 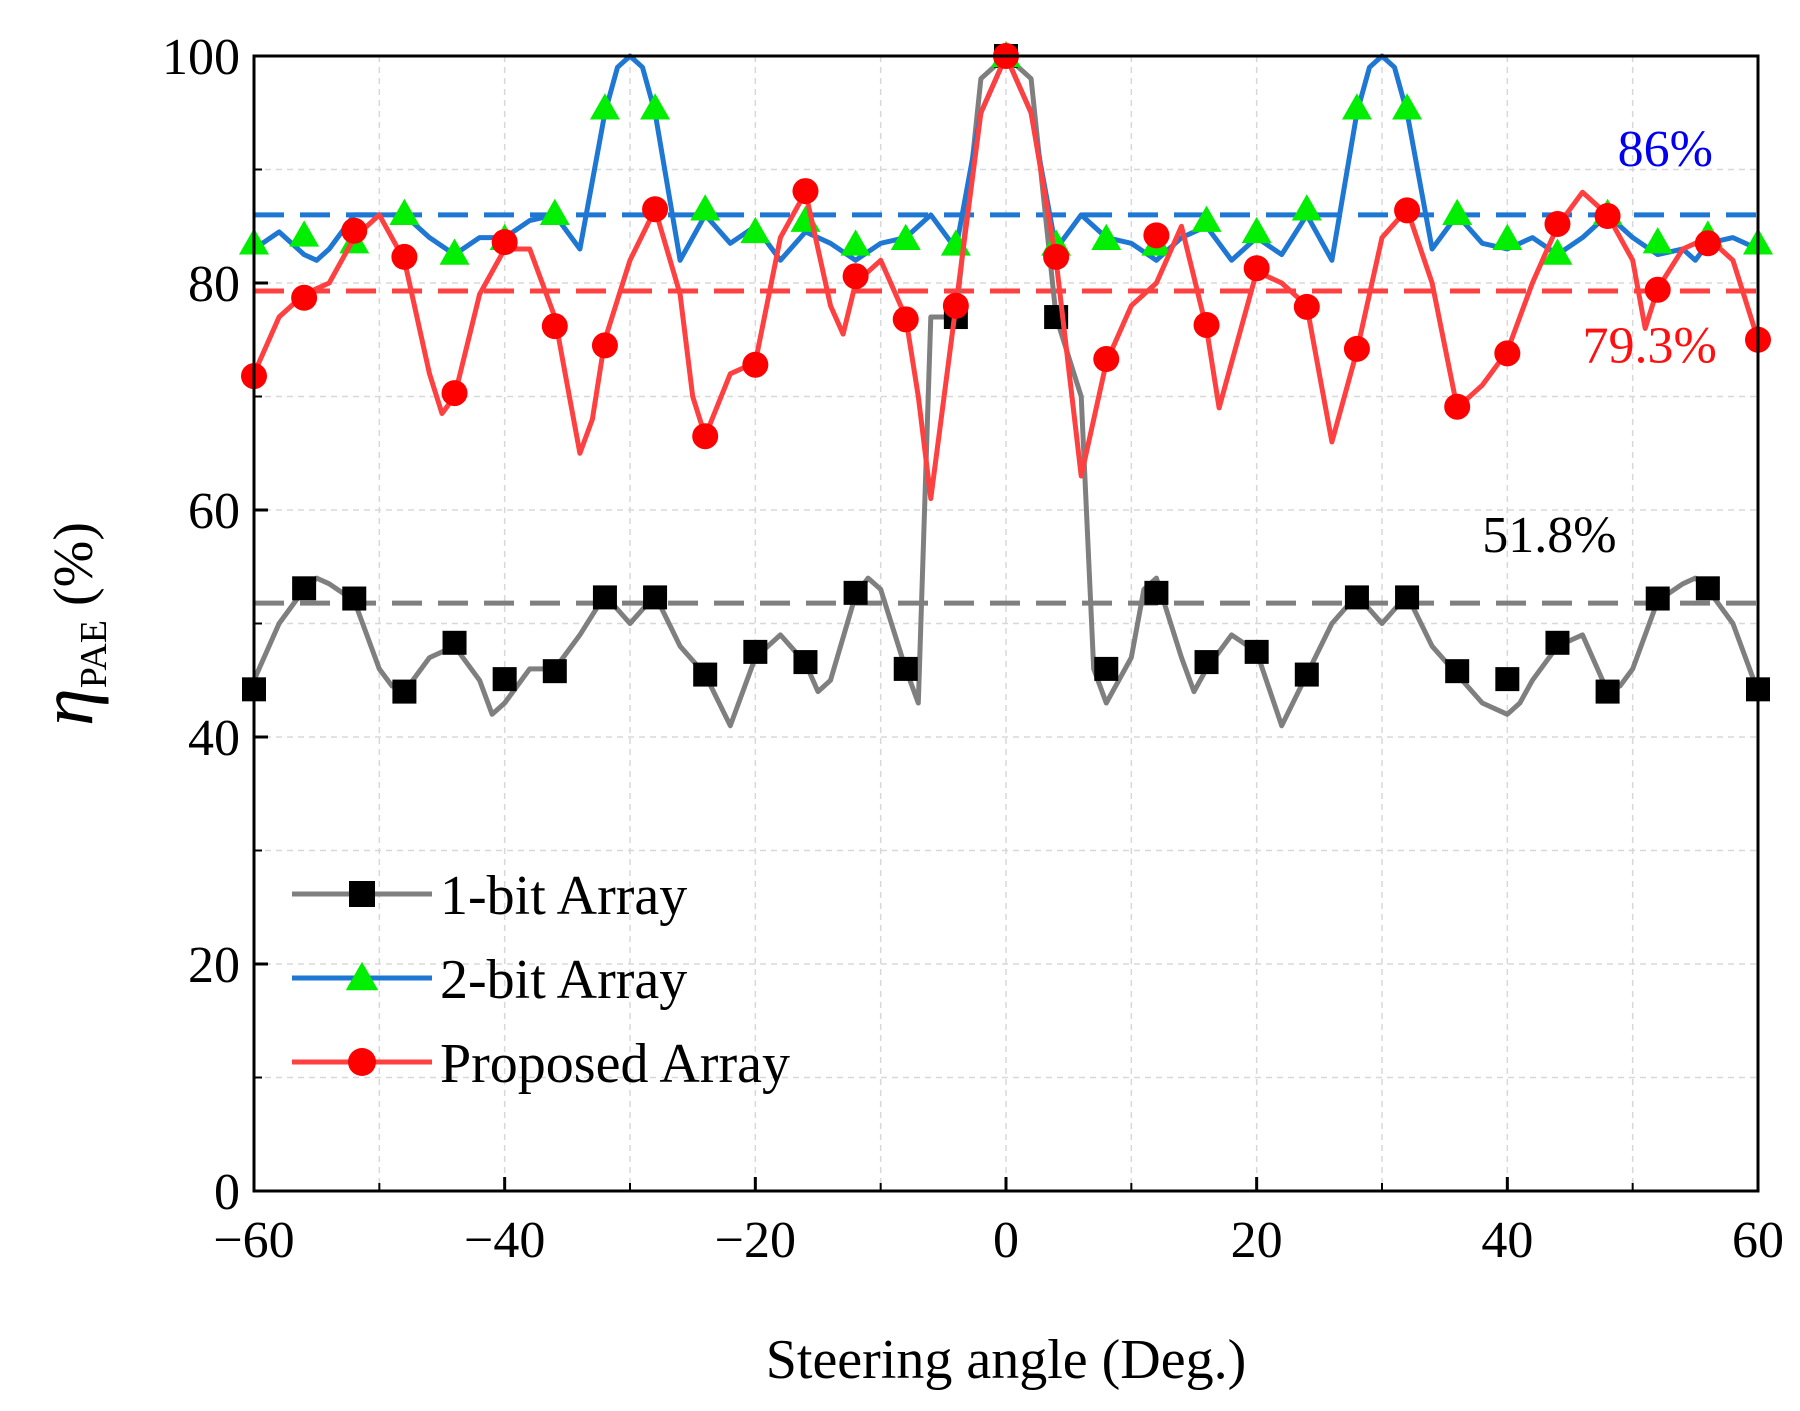 I want to click on x-tick-label: −20, so click(x=755, y=1240).